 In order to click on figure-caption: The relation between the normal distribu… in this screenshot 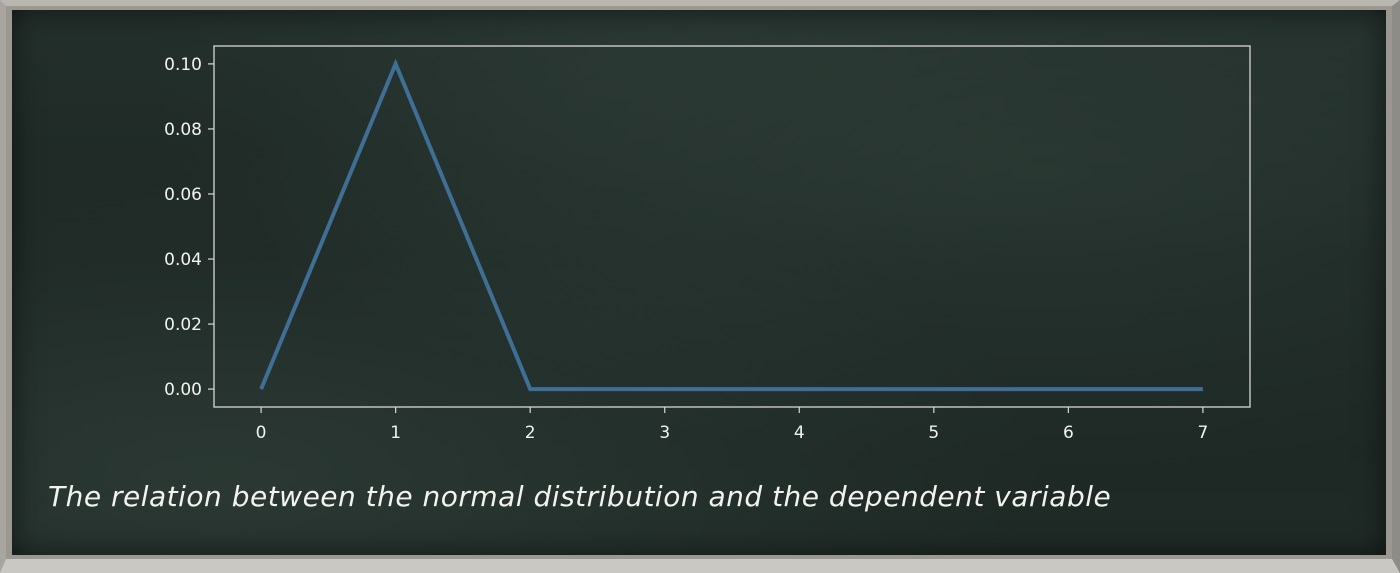, I will do `click(580, 496)`.